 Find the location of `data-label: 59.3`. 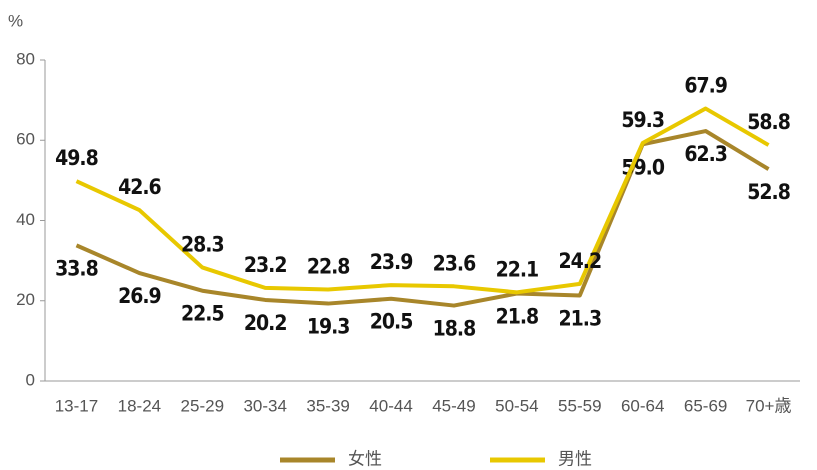

data-label: 59.3 is located at coordinates (642, 120).